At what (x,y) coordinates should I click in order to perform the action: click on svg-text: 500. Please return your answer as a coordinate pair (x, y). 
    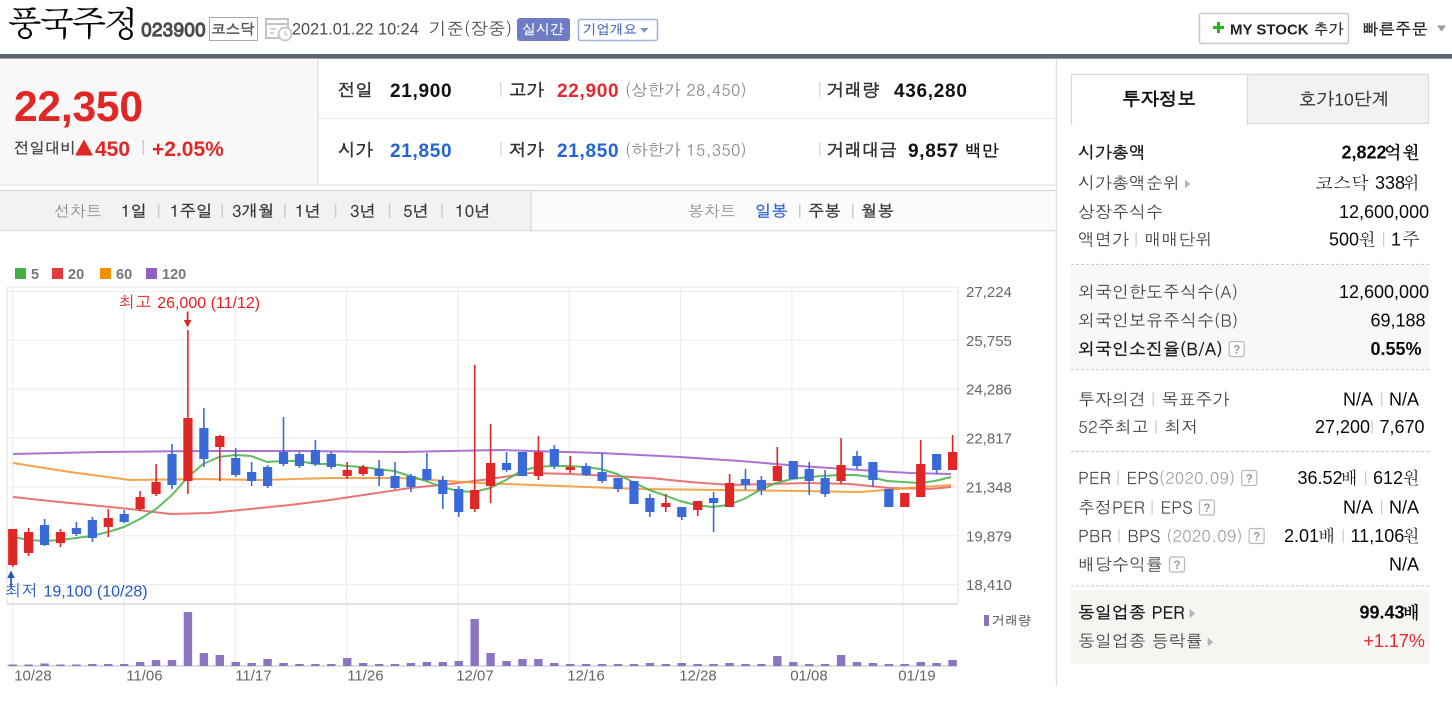
    Looking at the image, I should click on (1344, 240).